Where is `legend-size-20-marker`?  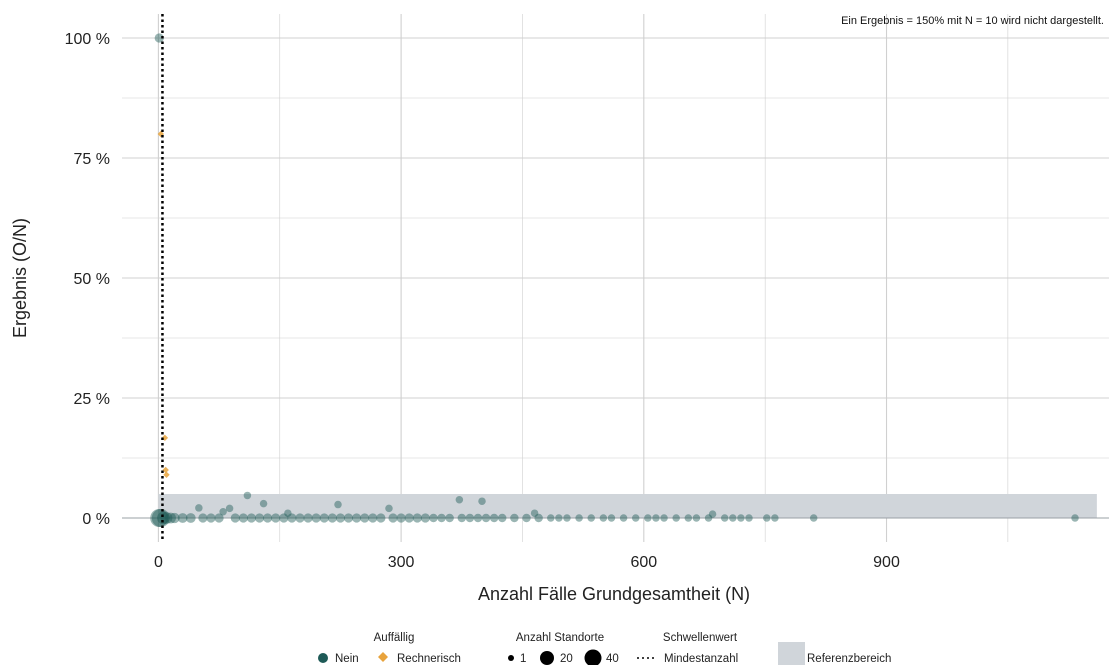 legend-size-20-marker is located at coordinates (547, 658).